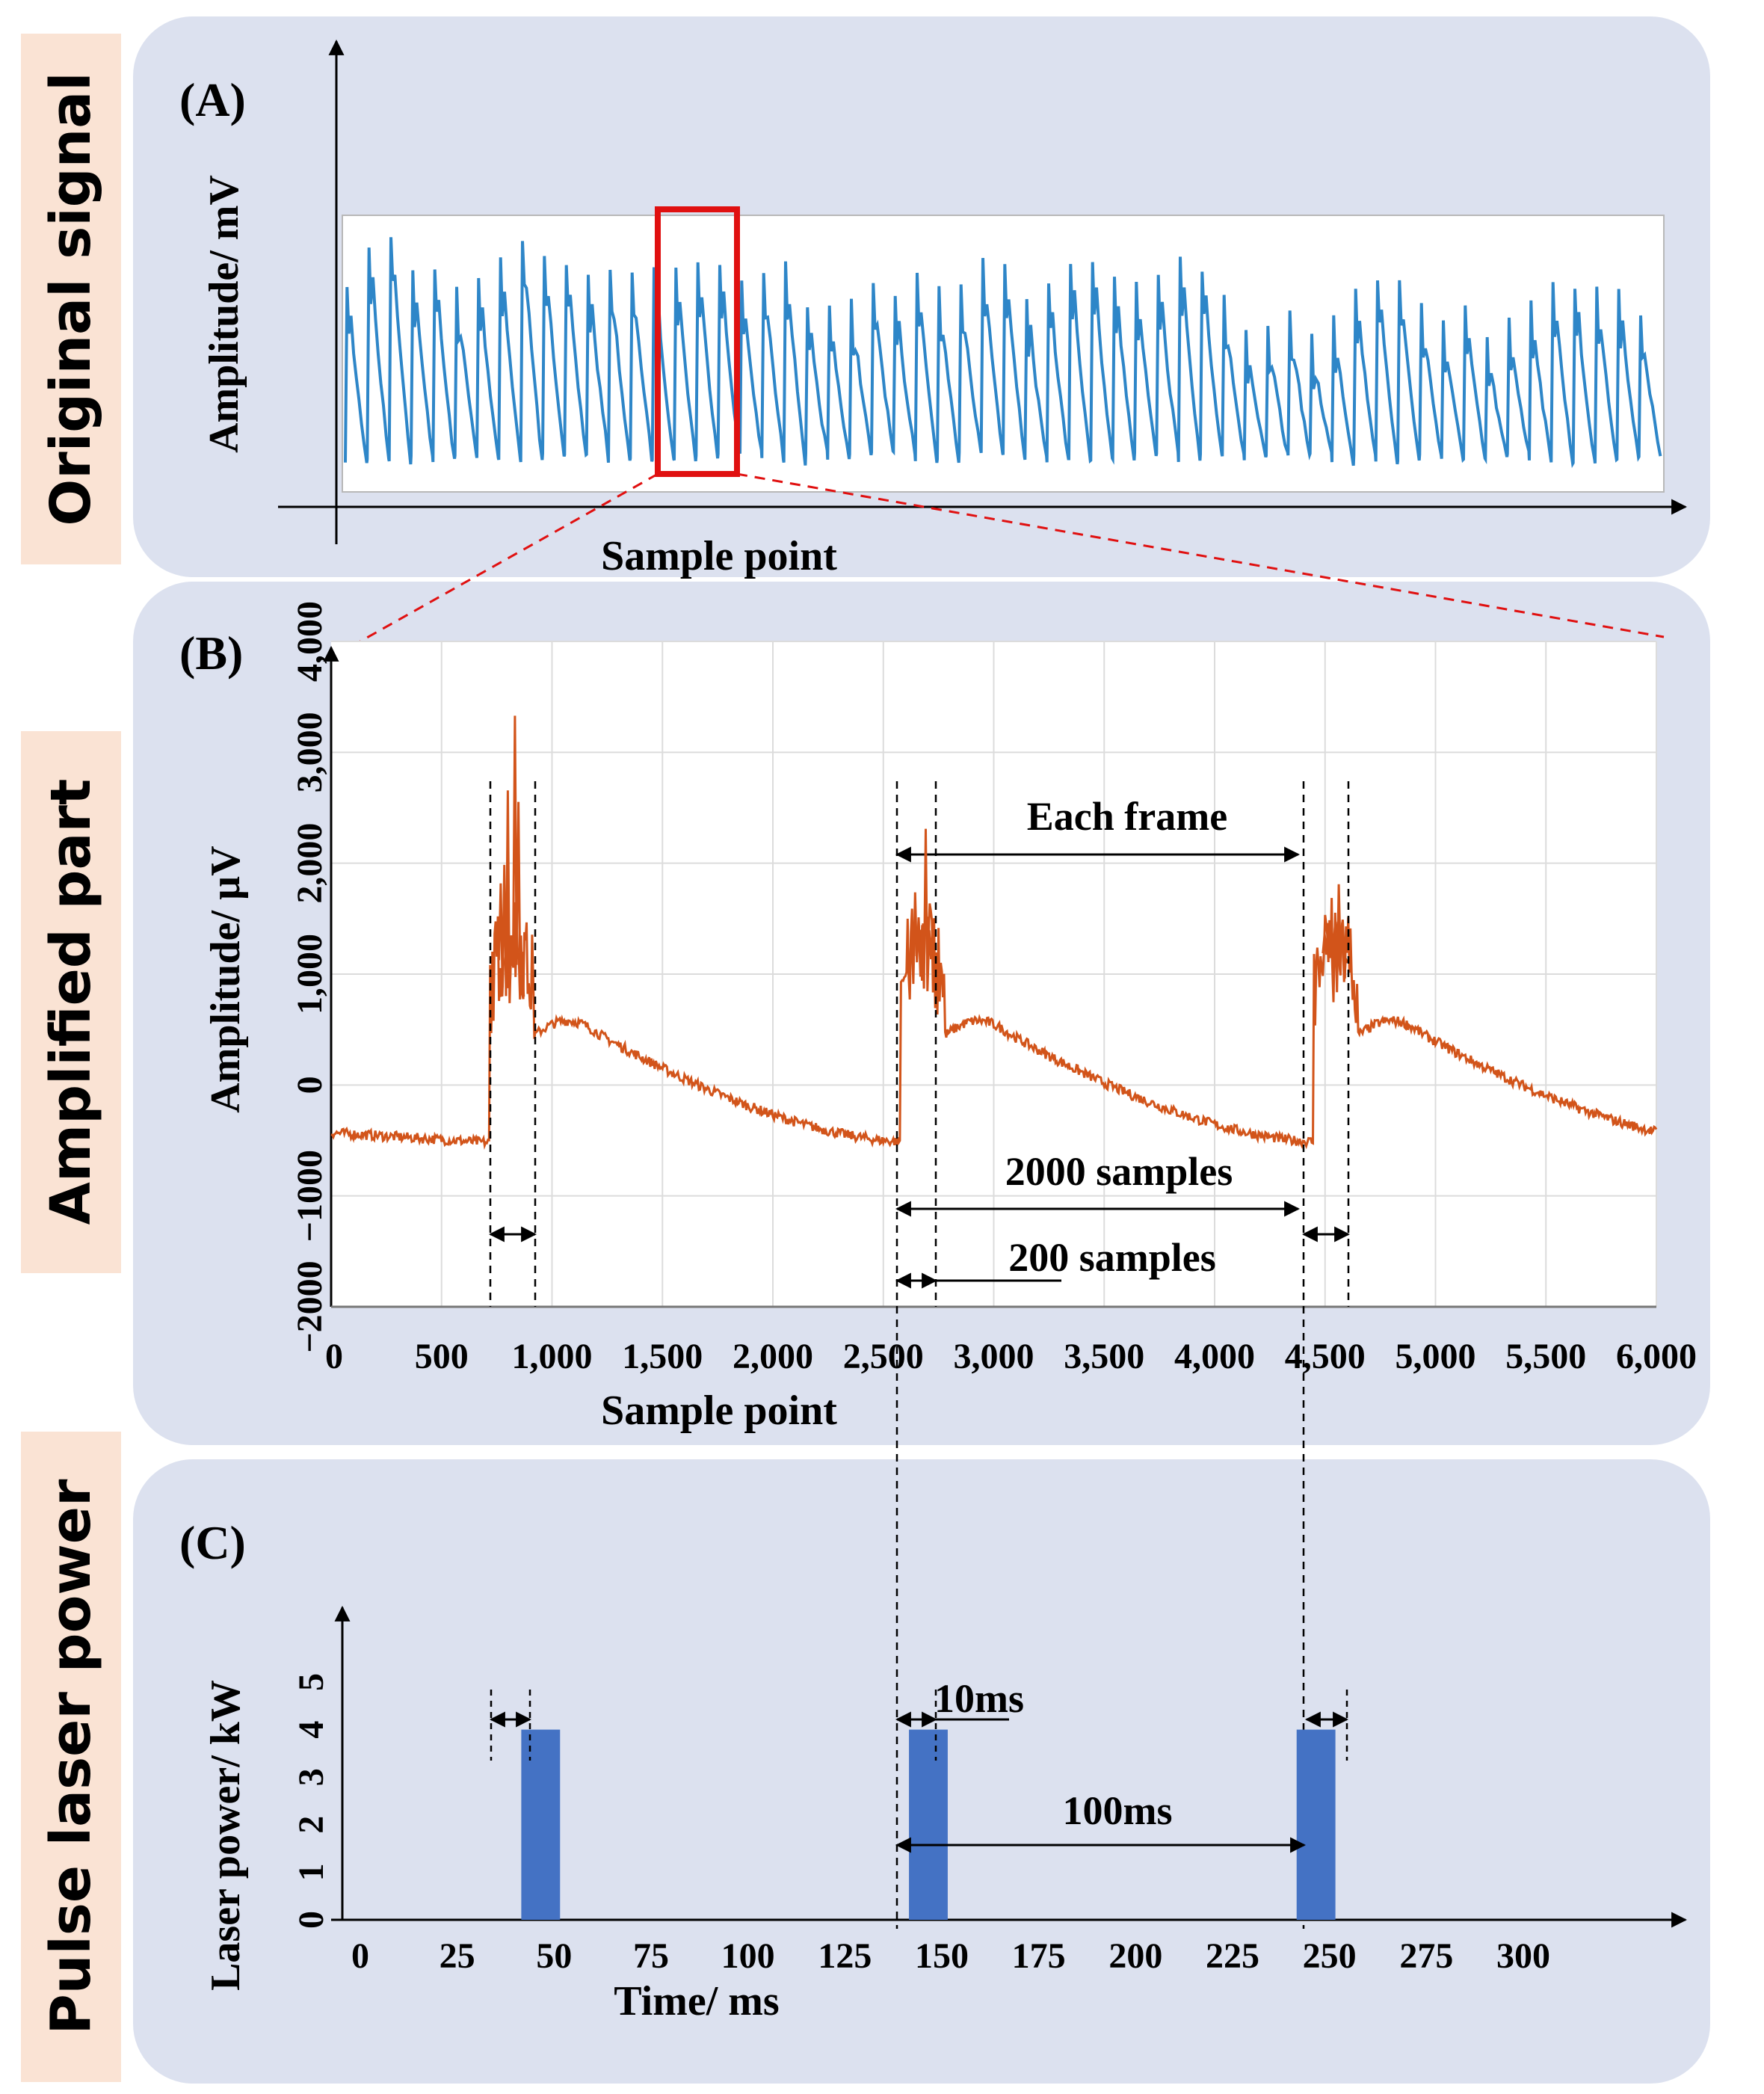 This screenshot has height=2094, width=1764. I want to click on panel-c-xtick: 225, so click(1232, 1956).